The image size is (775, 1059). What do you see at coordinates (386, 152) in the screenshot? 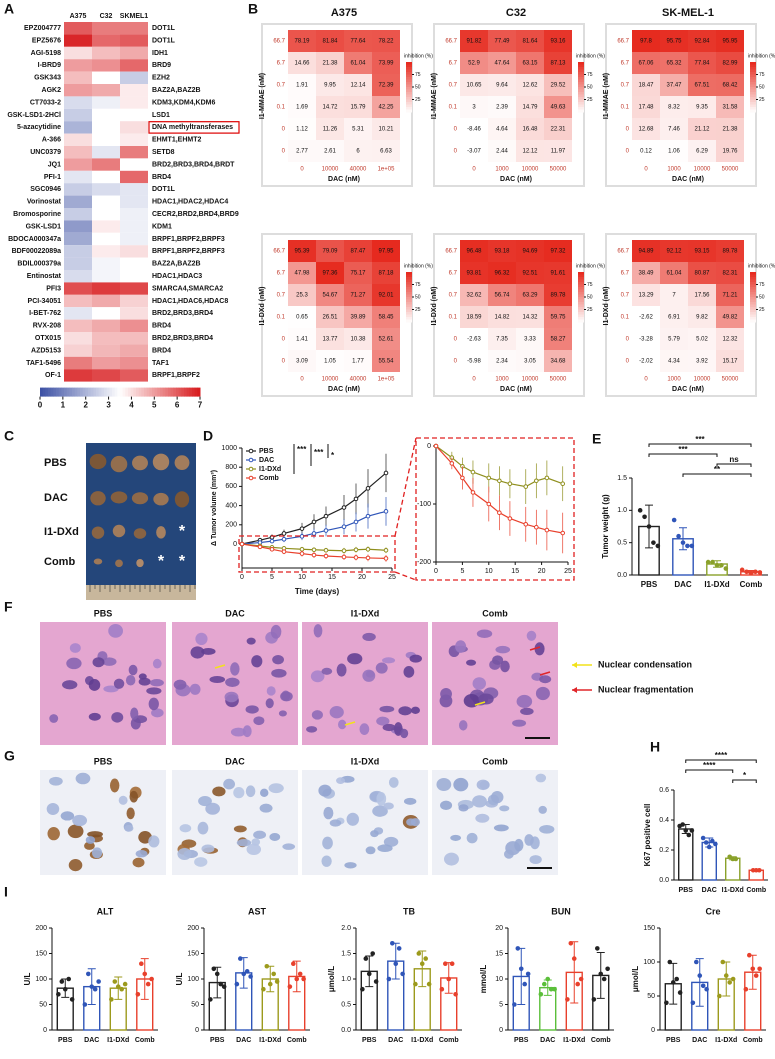
I see `cell-label: 6.63` at bounding box center [386, 152].